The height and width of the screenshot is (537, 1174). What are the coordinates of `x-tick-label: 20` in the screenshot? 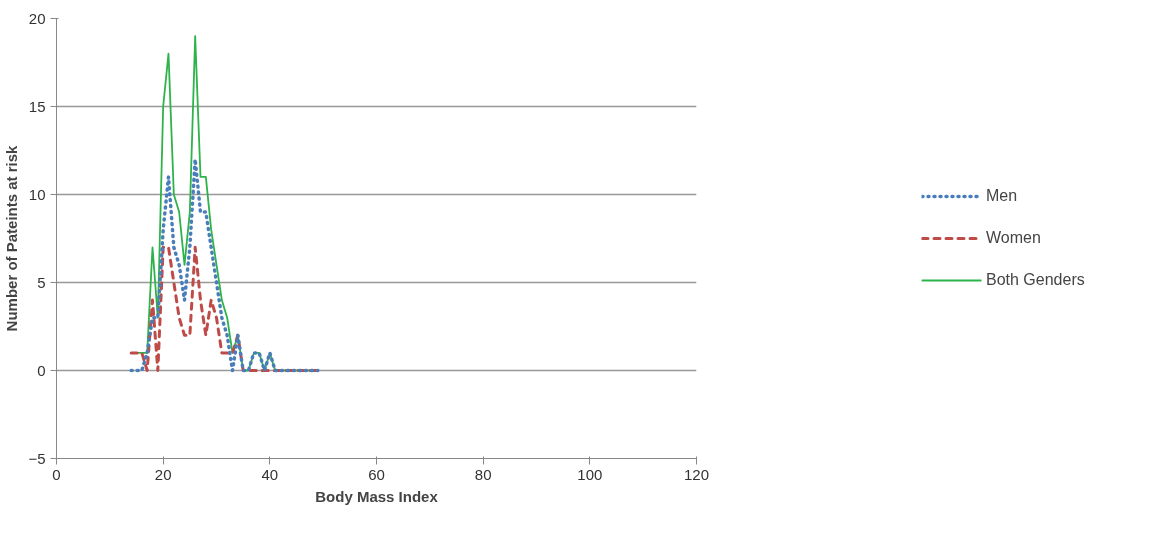 It's located at (163, 474).